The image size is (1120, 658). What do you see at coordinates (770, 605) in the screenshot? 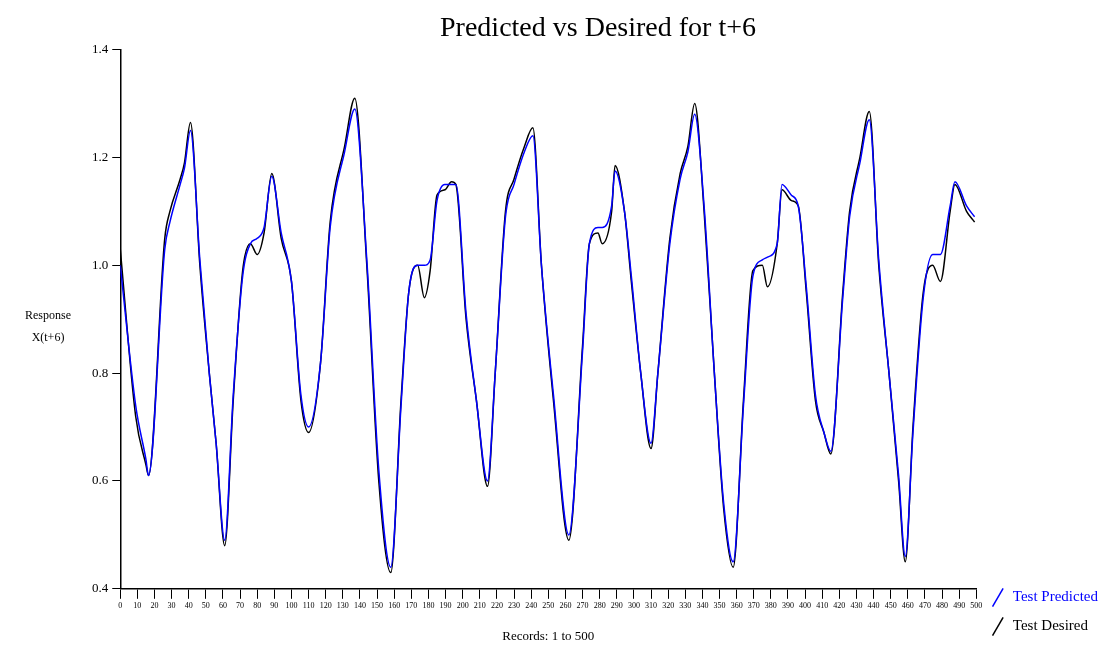
I see `x-tick-label: 380` at bounding box center [770, 605].